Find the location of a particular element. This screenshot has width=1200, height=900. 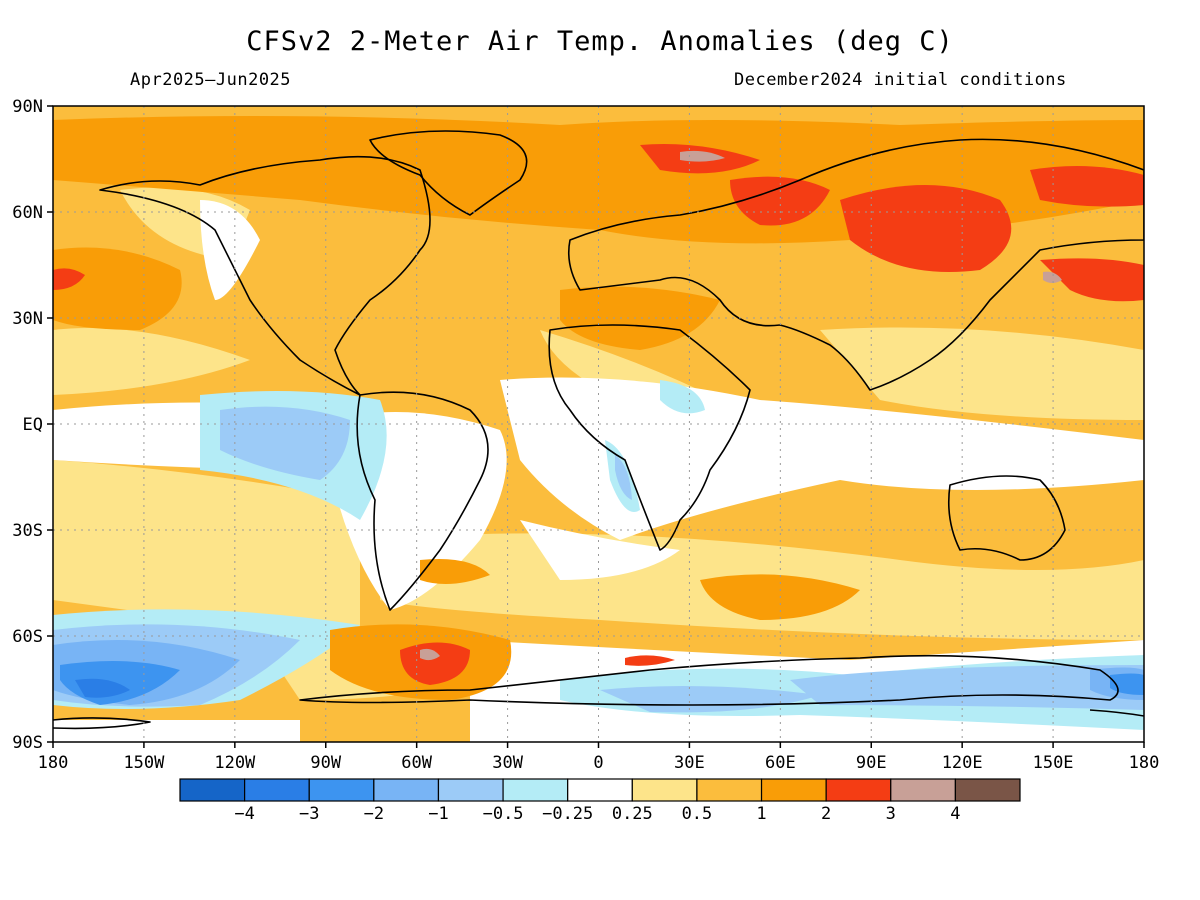

eurasia-outline is located at coordinates (855, 264).